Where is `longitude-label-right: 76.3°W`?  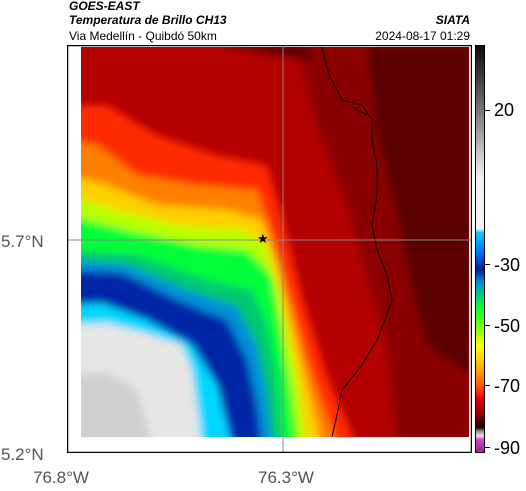 longitude-label-right: 76.3°W is located at coordinates (286, 477).